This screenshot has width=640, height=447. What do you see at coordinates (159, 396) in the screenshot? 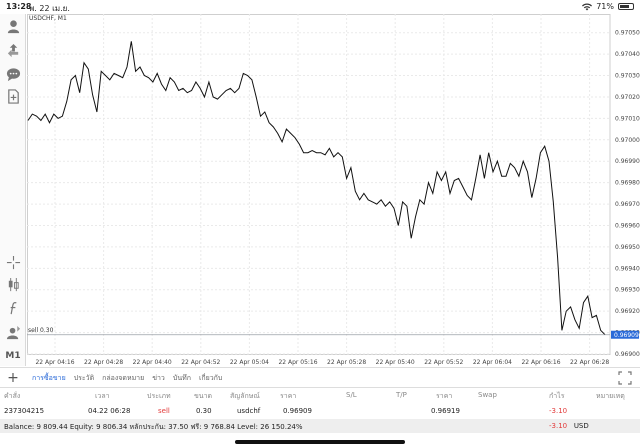
I see `column-header-2: ประเภท` at bounding box center [159, 396].